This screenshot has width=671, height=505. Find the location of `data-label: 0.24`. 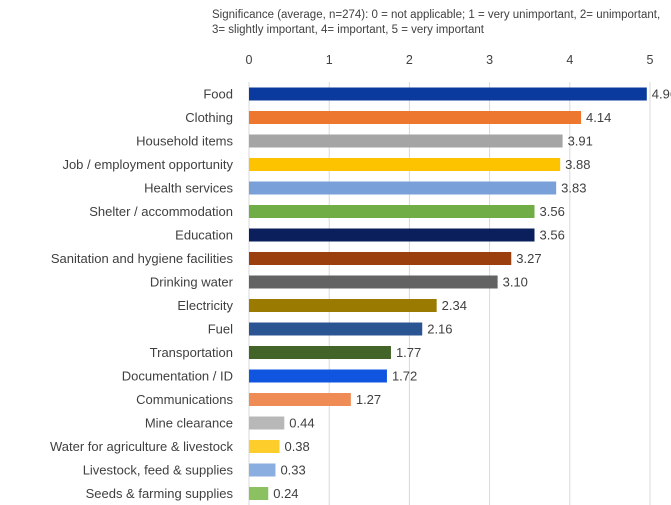

data-label: 0.24 is located at coordinates (285, 493).